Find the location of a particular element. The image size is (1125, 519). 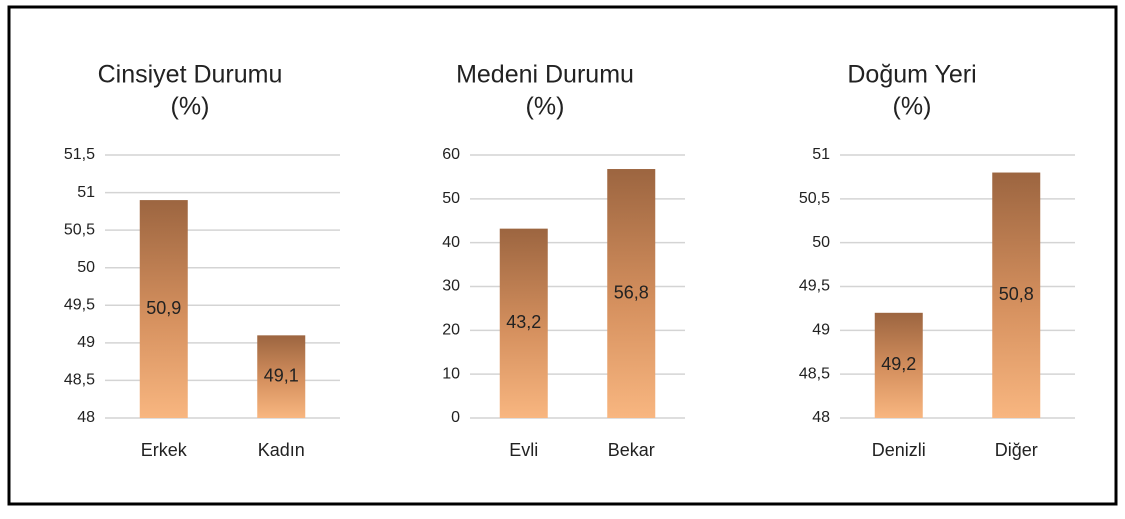

y-tick-label: 20 is located at coordinates (451, 330).